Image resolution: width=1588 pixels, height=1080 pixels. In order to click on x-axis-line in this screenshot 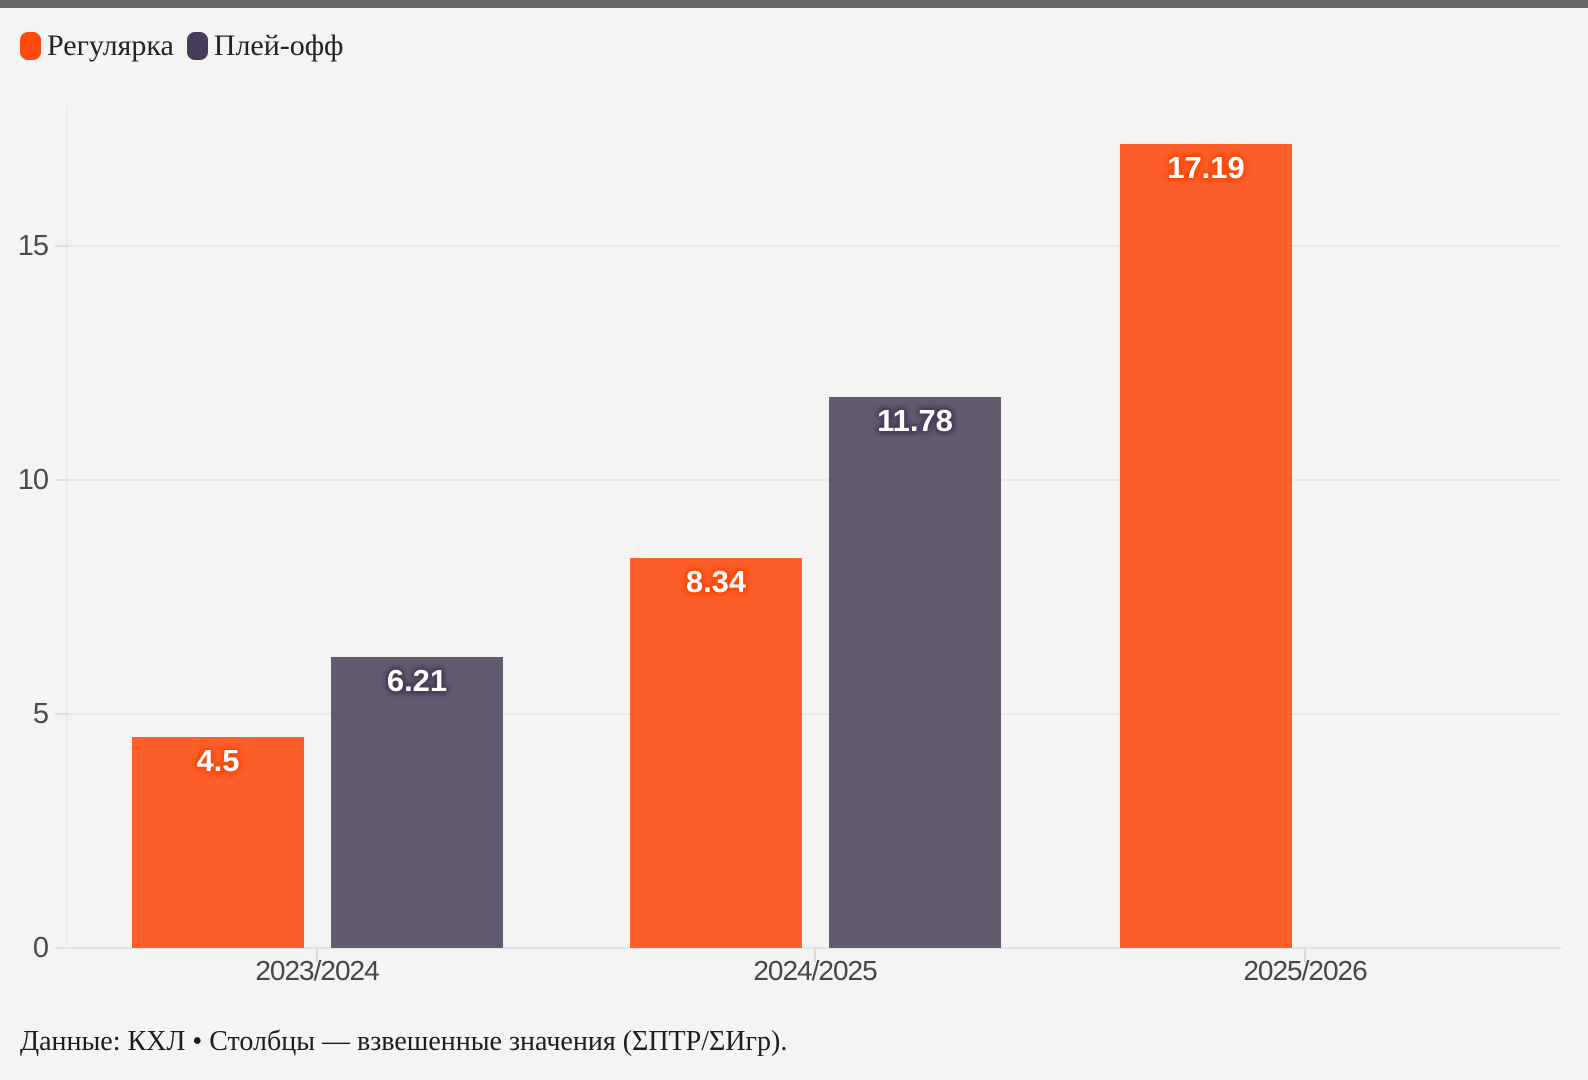, I will do `click(808, 948)`.